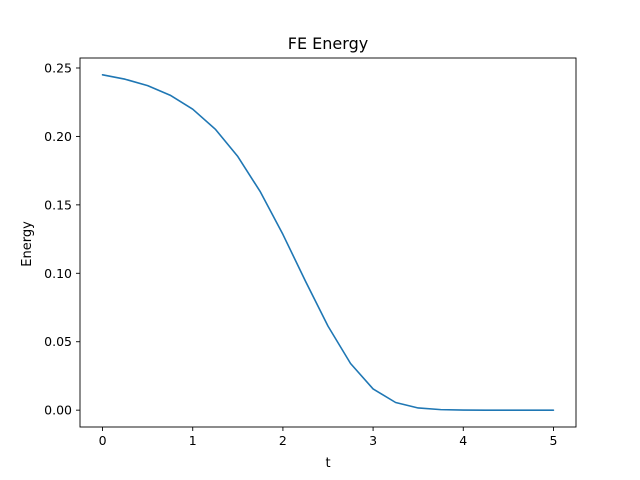  I want to click on y-axis-label: Energy, so click(27, 244).